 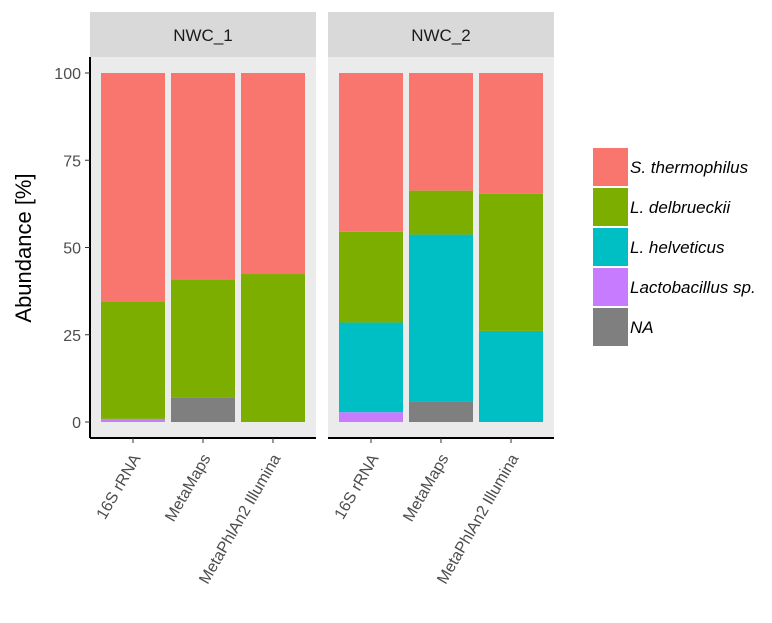 What do you see at coordinates (72, 161) in the screenshot?
I see `y-tick-label: 75` at bounding box center [72, 161].